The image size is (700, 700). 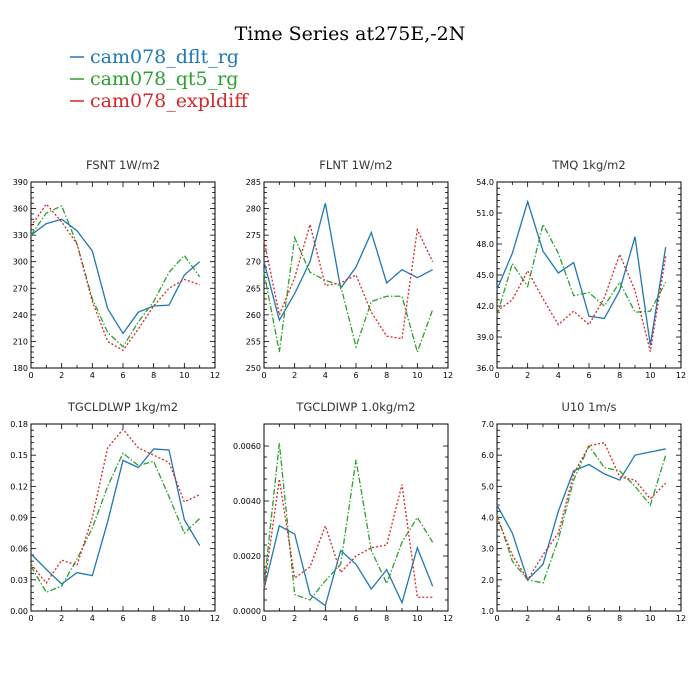 I want to click on y-tick-label: 2.0, so click(x=487, y=580).